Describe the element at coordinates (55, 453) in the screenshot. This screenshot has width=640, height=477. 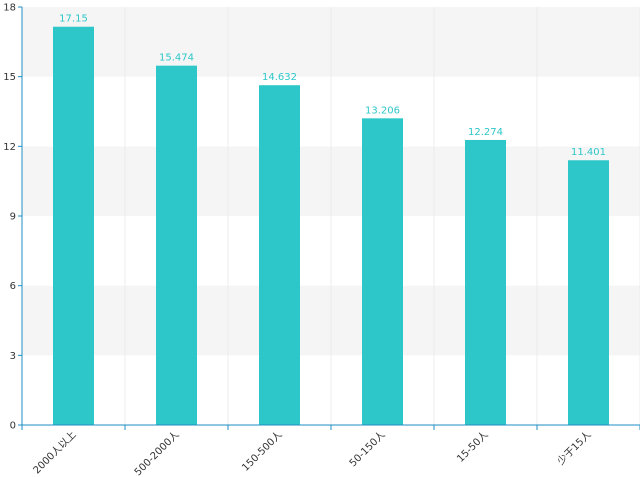
I see `x-tick-label: 2000人以上` at that location.